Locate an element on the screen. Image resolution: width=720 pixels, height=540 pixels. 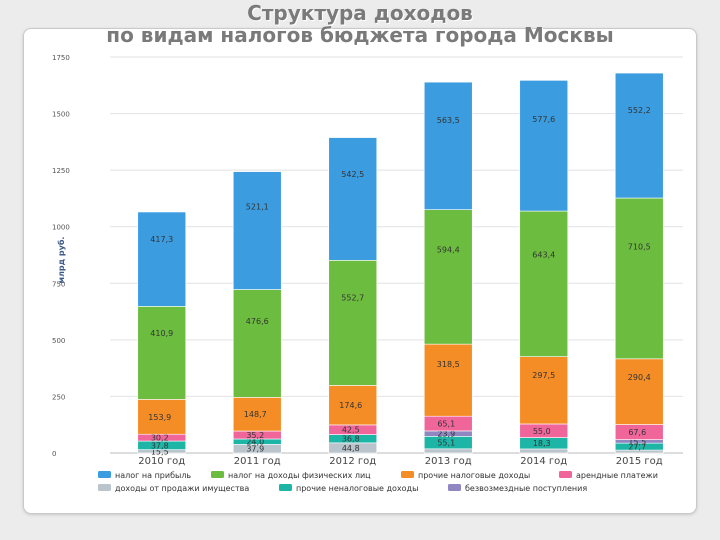
data-label: 55,1 is located at coordinates (446, 443).